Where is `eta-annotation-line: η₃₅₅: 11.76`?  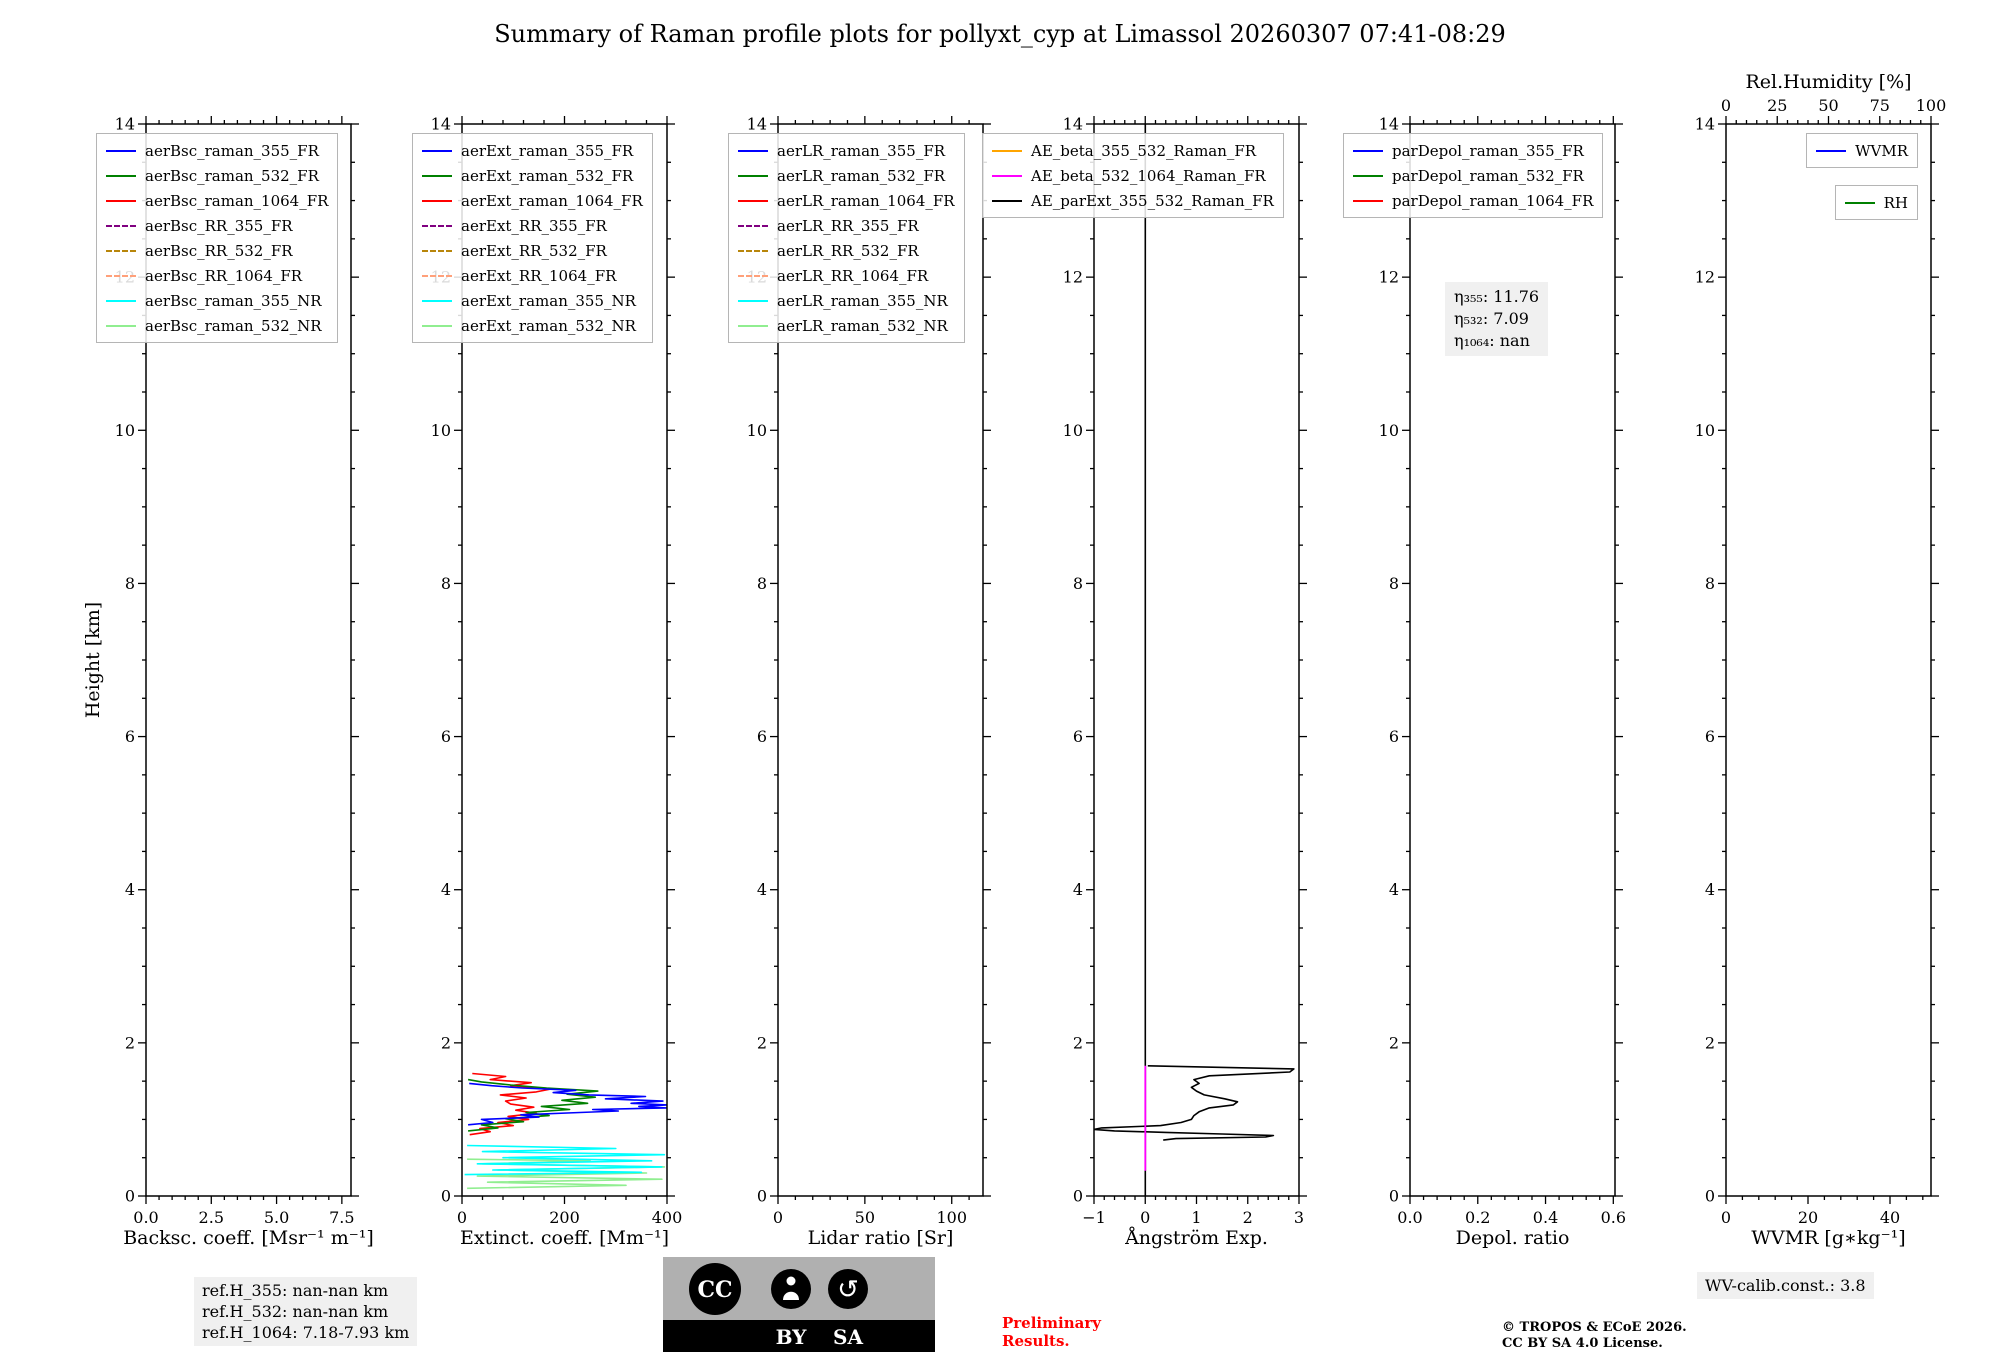 eta-annotation-line: η₃₅₅: 11.76 is located at coordinates (1497, 296).